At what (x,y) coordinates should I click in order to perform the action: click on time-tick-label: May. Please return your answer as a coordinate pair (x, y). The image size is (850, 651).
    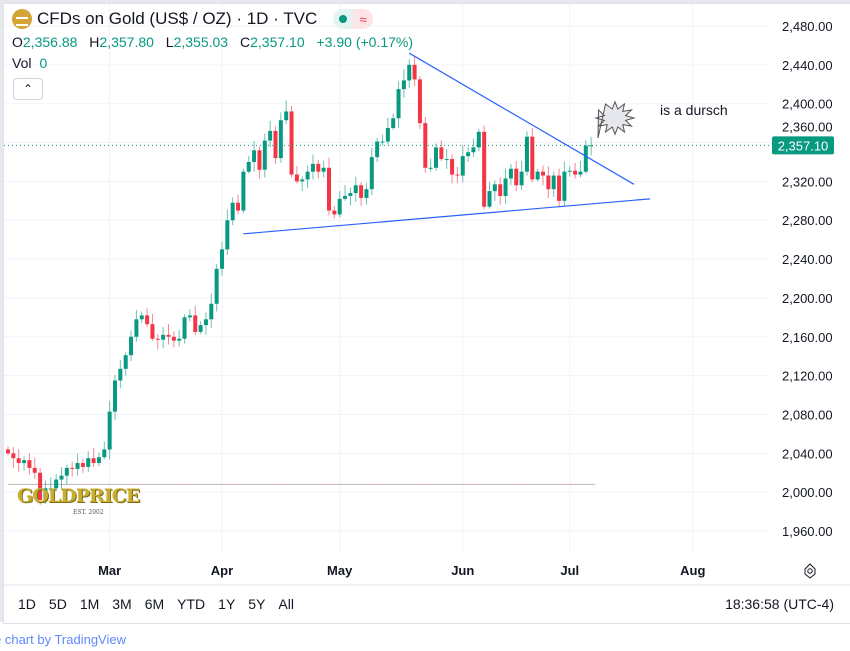
    Looking at the image, I should click on (340, 570).